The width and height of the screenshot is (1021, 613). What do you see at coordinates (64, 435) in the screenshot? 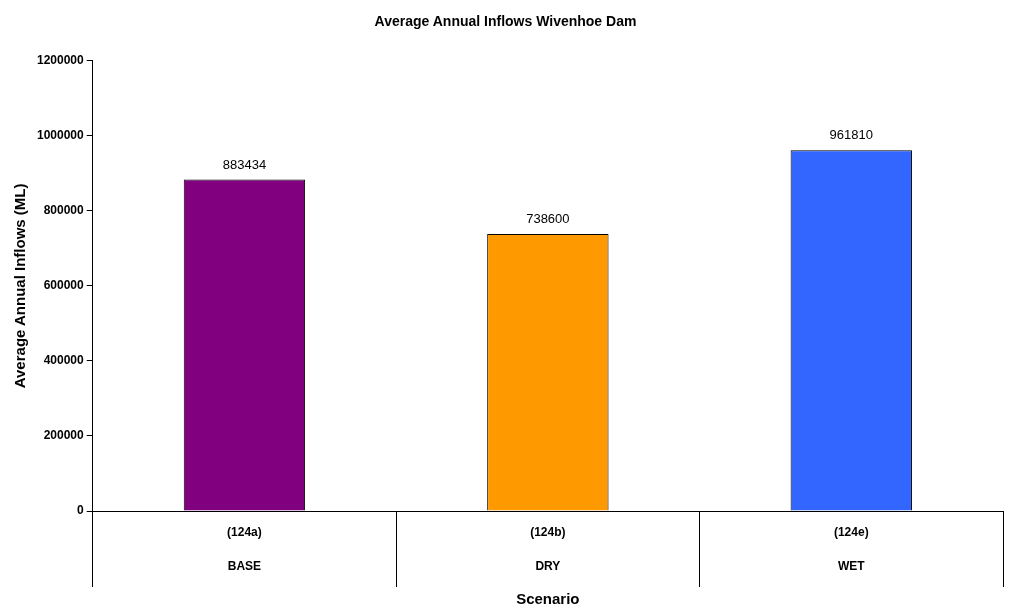
I see `y-tick-label: 200000` at bounding box center [64, 435].